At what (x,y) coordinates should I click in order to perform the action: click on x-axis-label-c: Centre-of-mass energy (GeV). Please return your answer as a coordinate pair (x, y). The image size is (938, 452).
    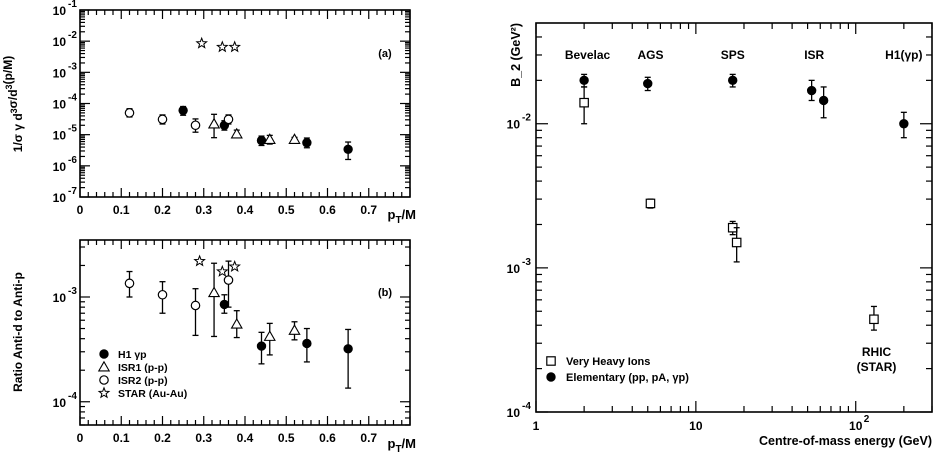
    Looking at the image, I should click on (845, 441).